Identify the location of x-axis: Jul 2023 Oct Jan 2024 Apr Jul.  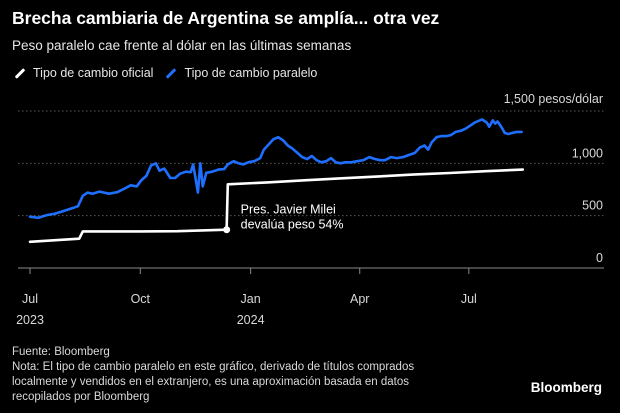
(246, 297).